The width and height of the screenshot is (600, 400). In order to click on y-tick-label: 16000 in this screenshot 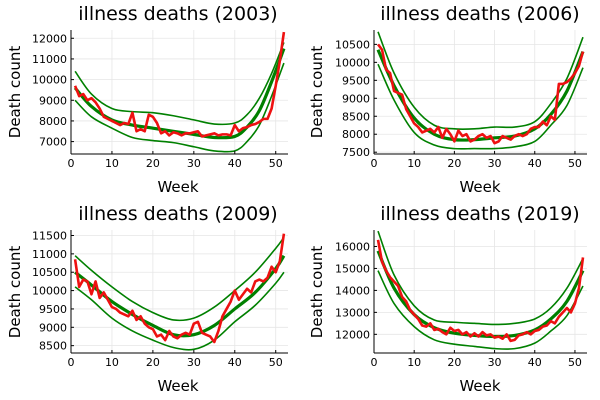, I will do `click(352, 246)`.